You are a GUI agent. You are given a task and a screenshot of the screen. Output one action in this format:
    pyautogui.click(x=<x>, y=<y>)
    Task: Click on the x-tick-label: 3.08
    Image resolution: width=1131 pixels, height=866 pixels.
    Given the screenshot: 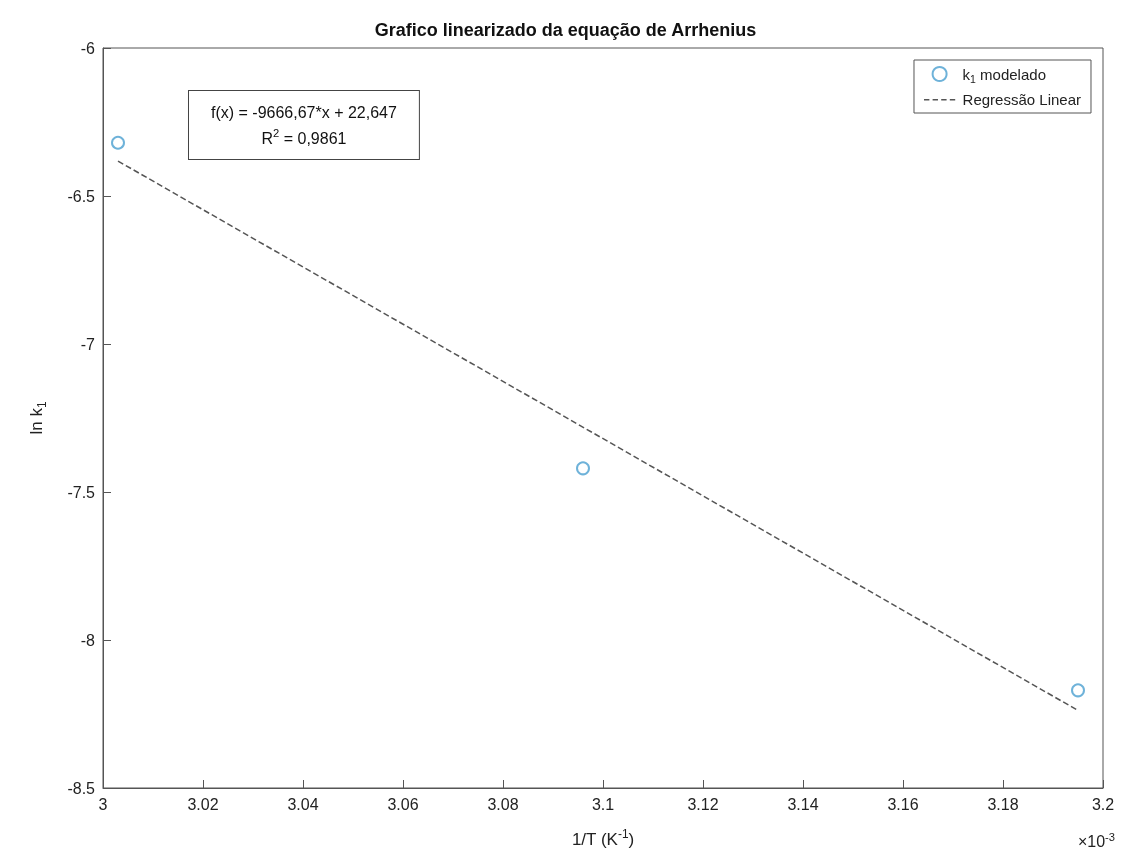 What is the action you would take?
    pyautogui.click(x=503, y=804)
    